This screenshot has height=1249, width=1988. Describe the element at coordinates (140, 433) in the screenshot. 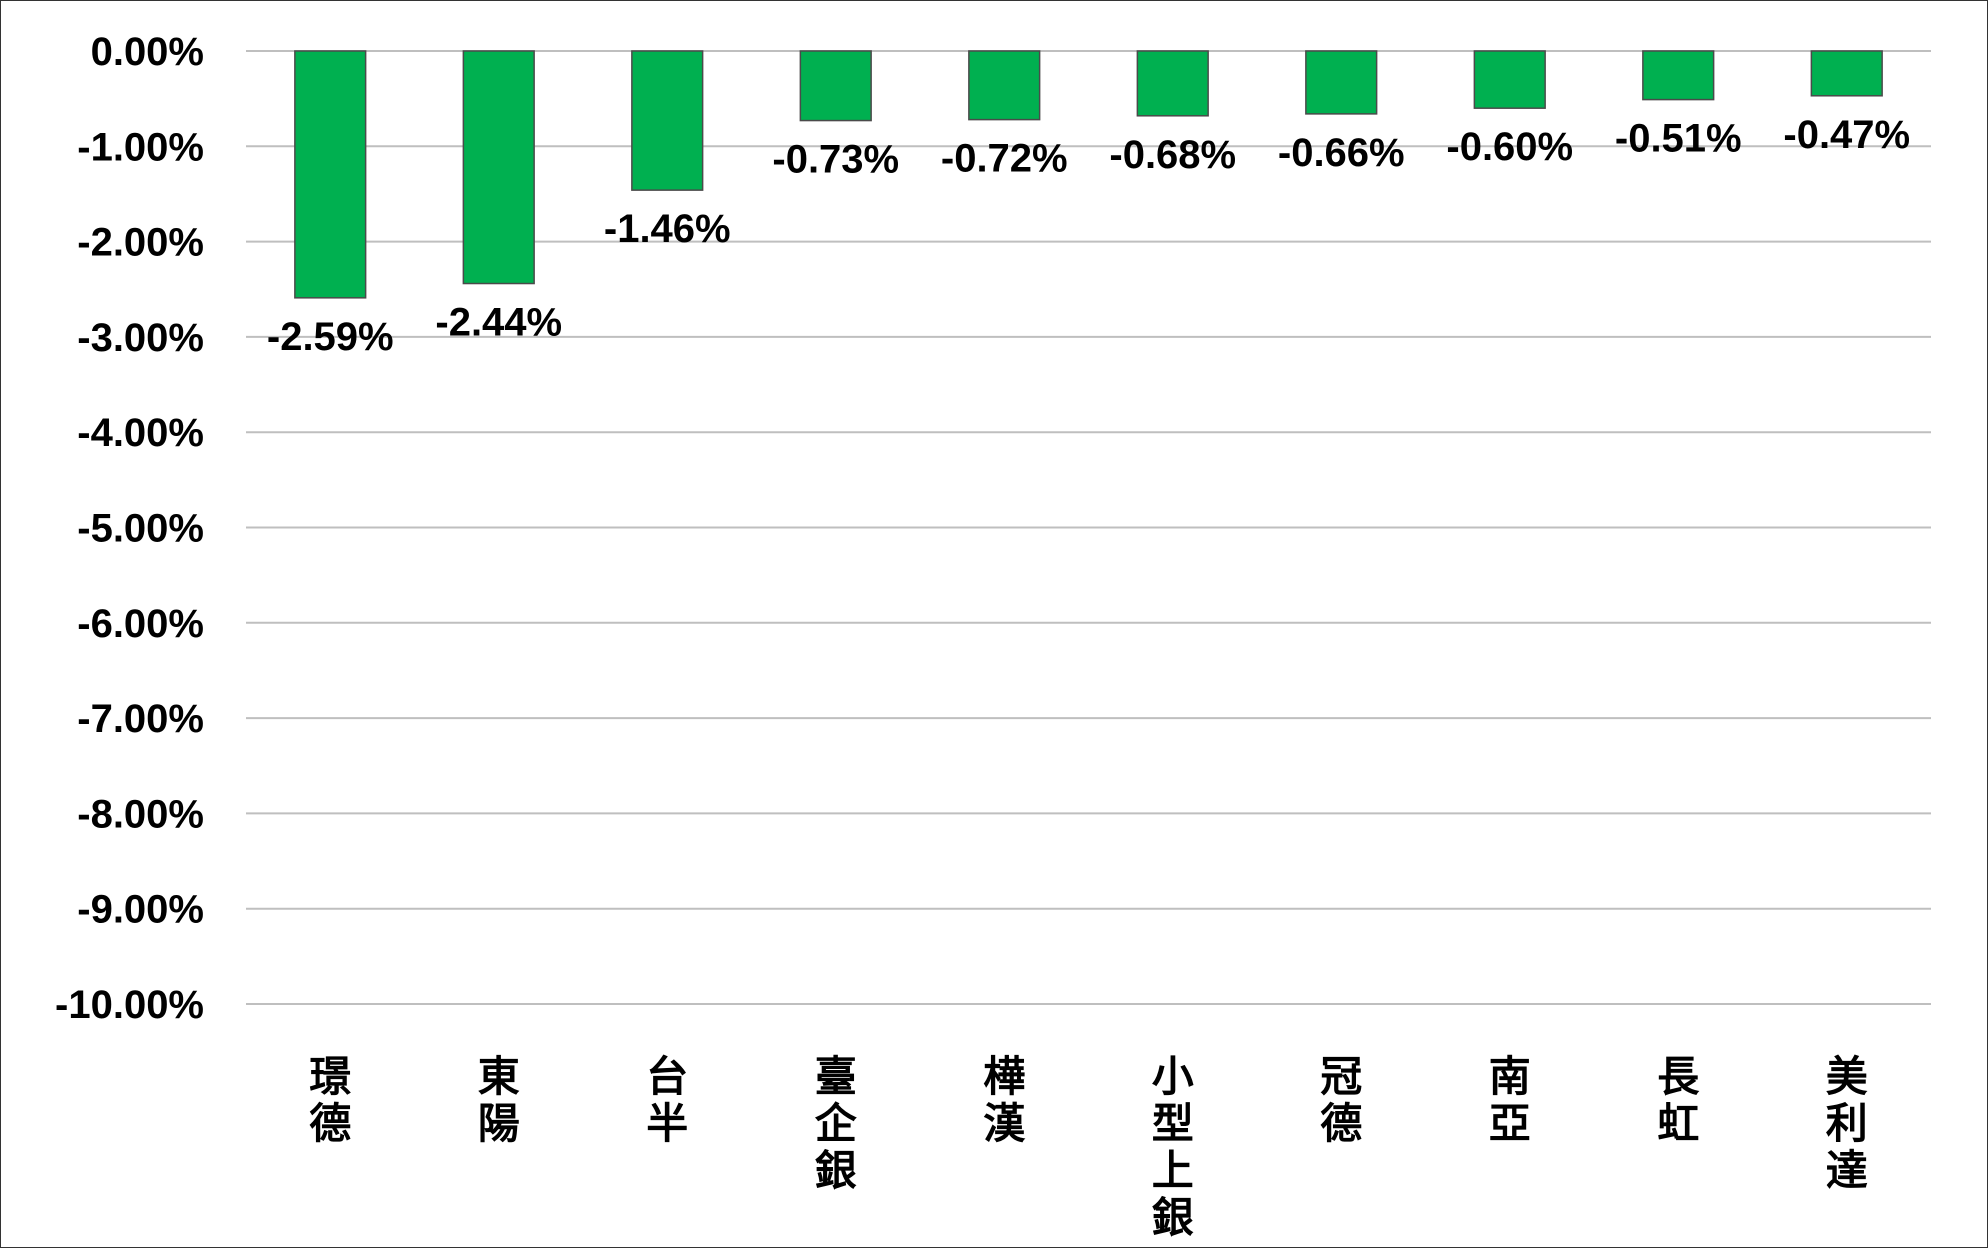

I see `y-tick-label: -4.00%` at that location.